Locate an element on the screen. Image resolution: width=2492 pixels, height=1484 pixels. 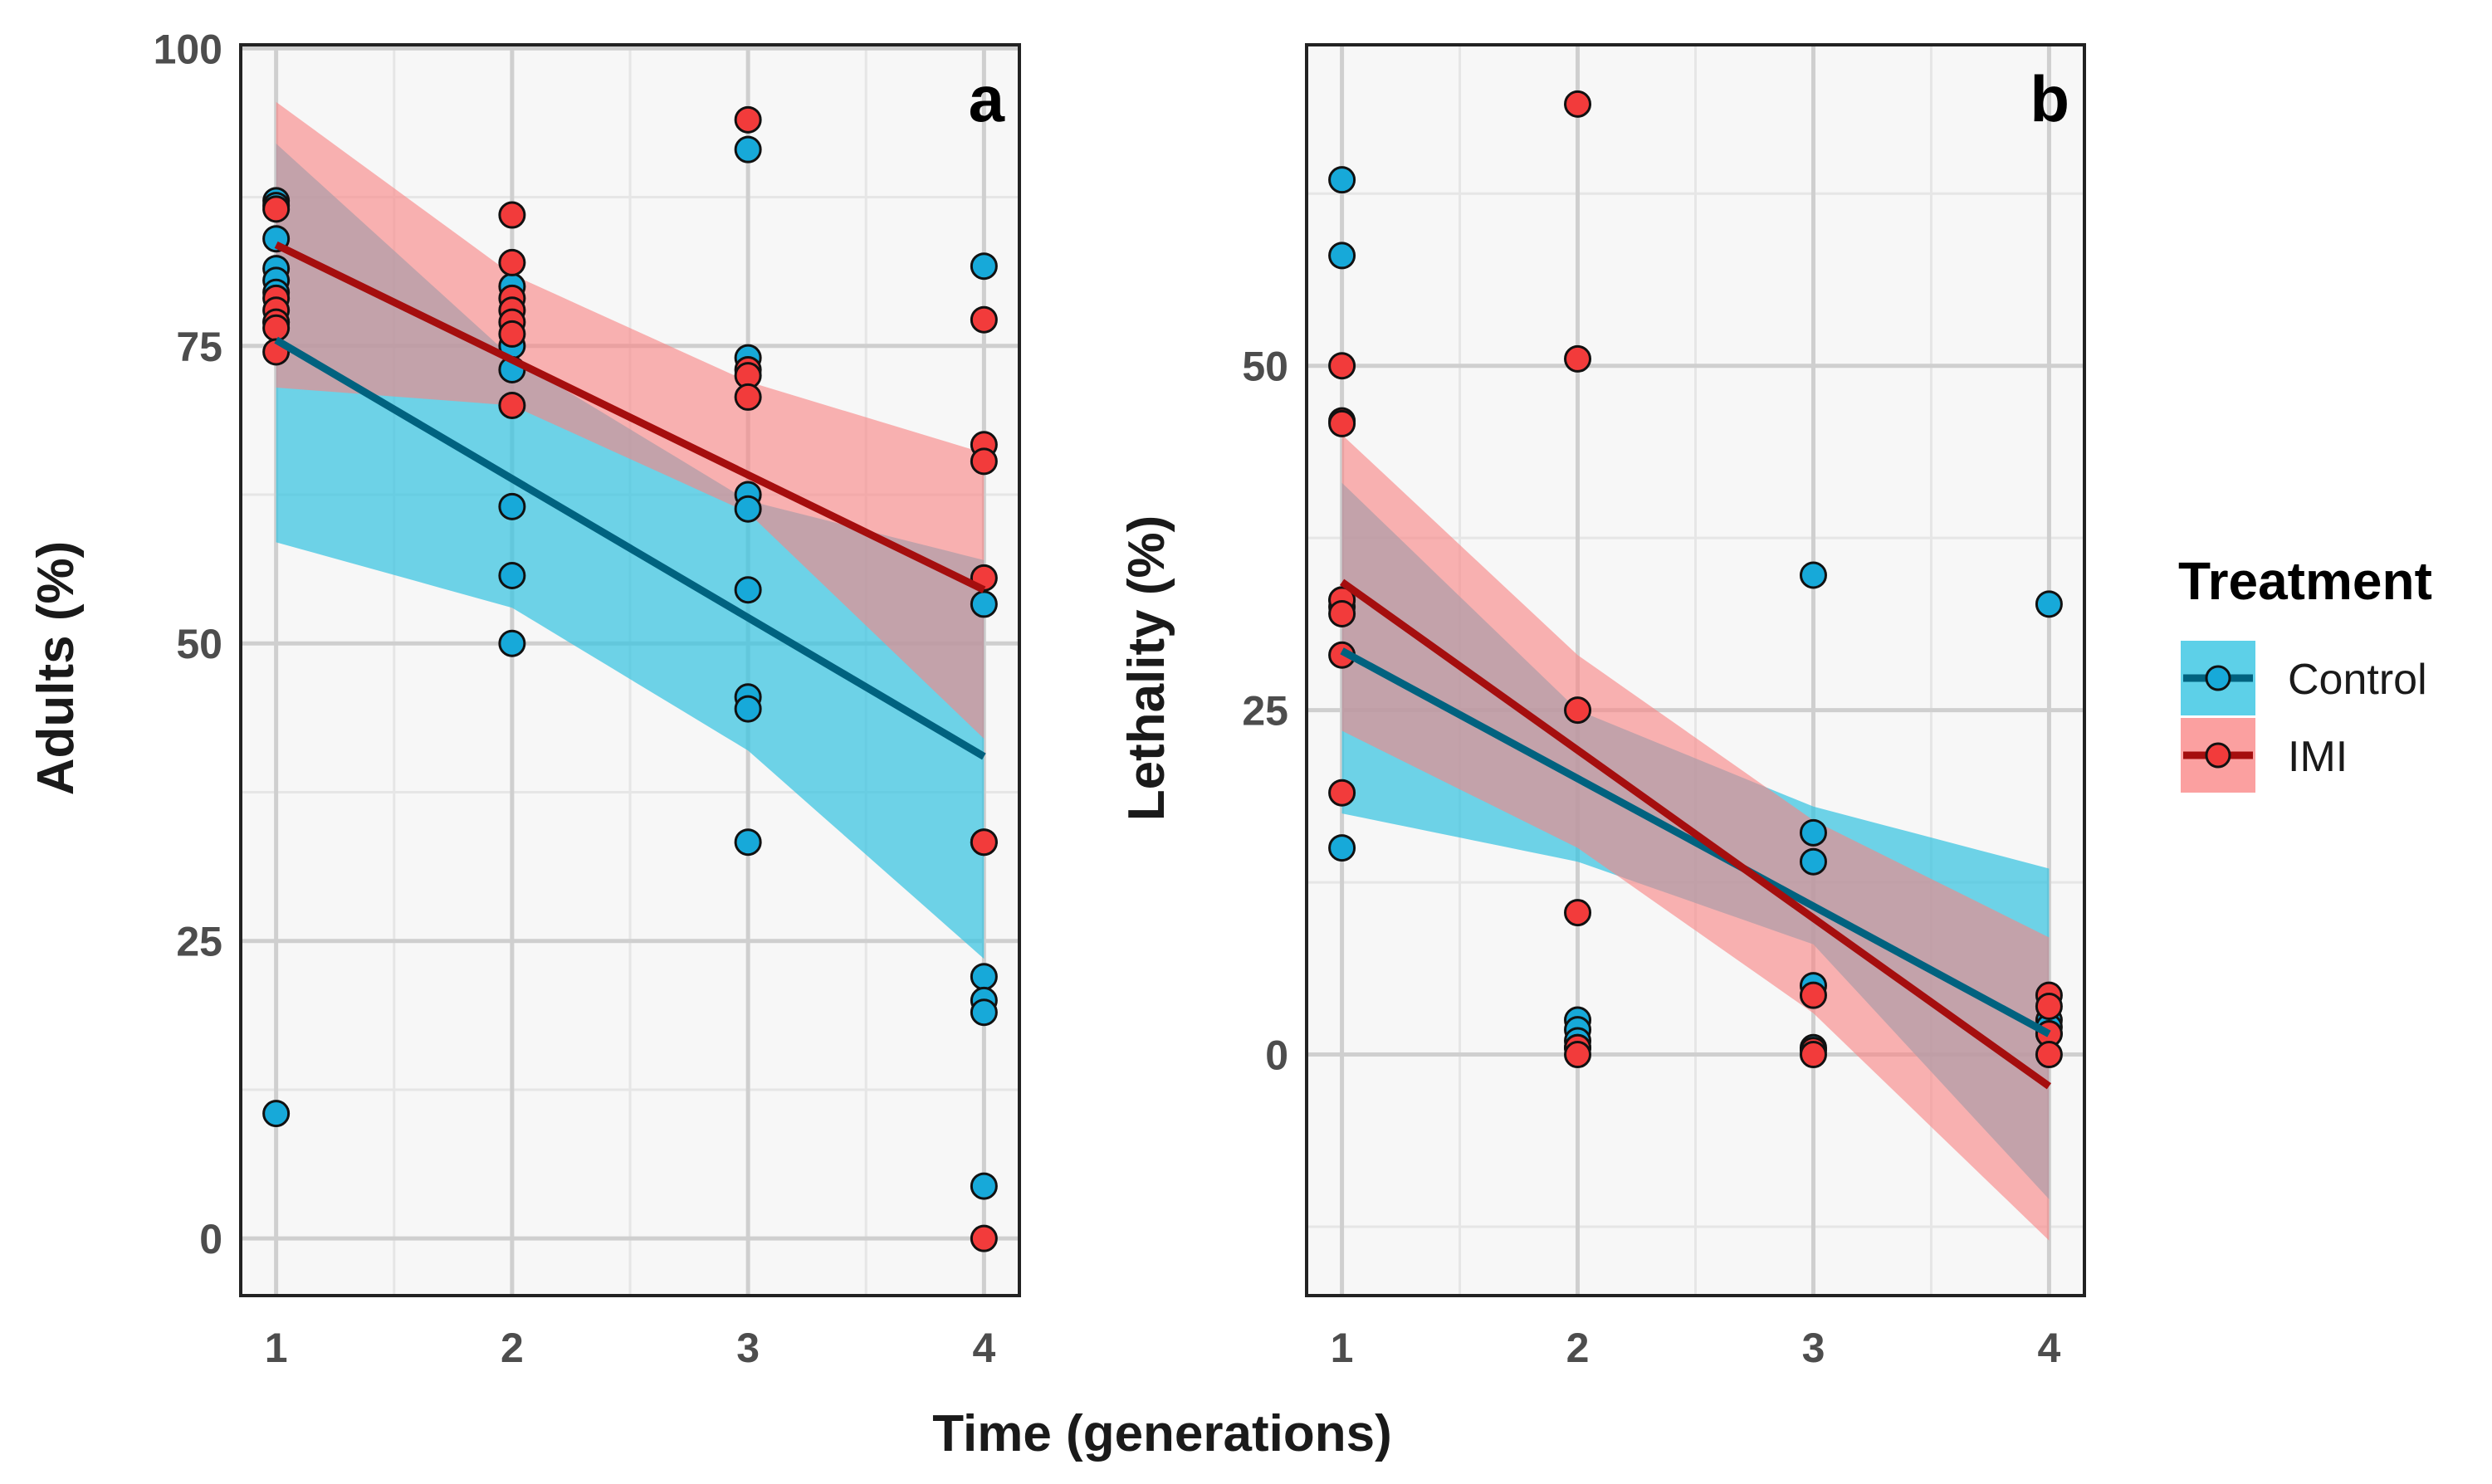
y-axis-label-a: Adults (%) is located at coordinates (56, 668).